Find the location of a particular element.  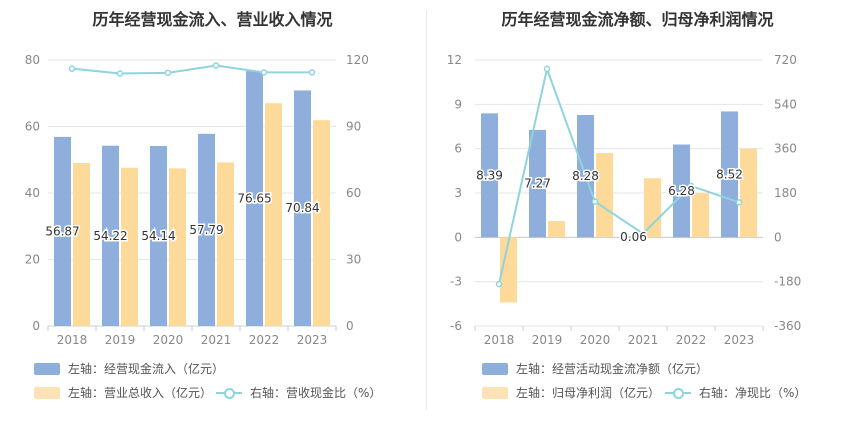

data-label: 8.28 is located at coordinates (585, 176).